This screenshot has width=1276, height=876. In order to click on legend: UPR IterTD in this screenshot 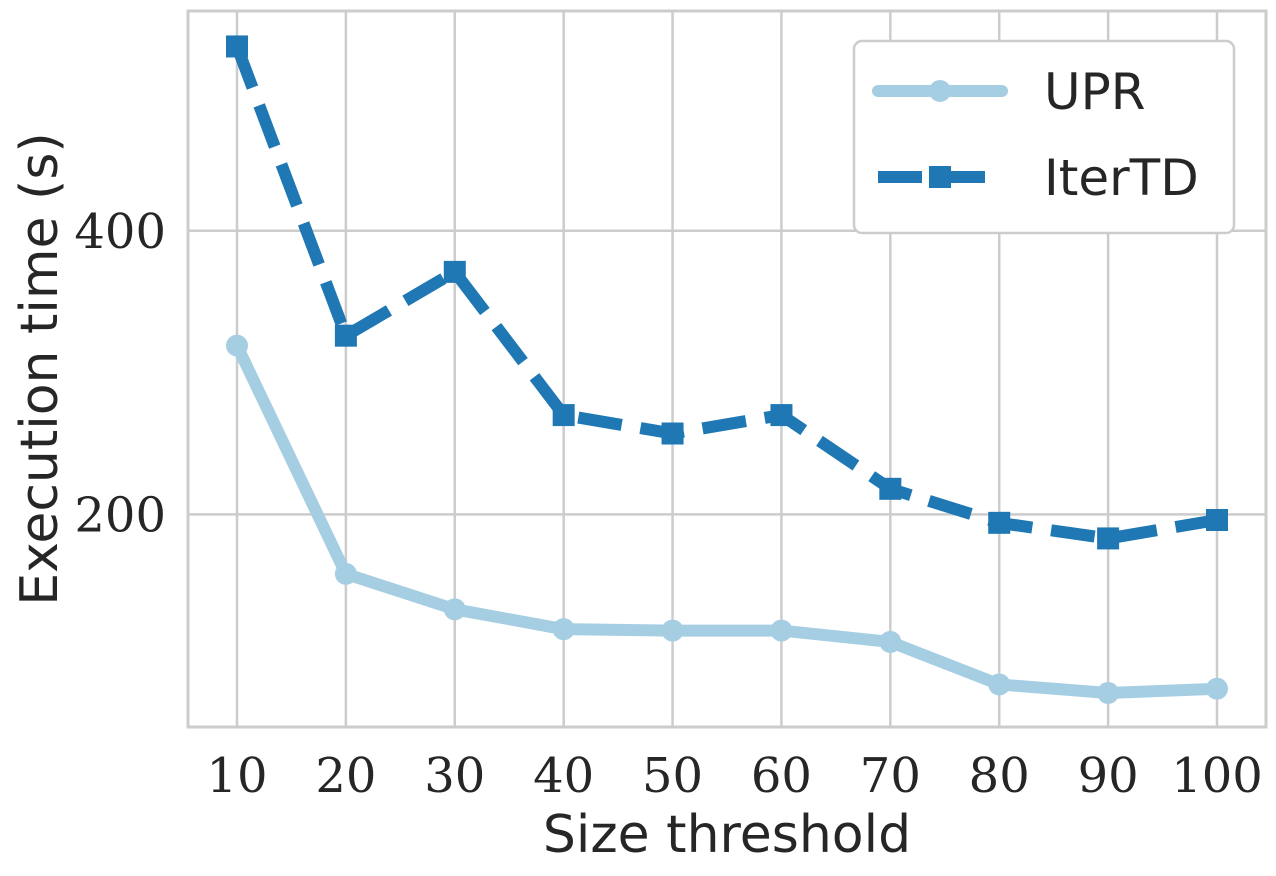, I will do `click(1044, 137)`.